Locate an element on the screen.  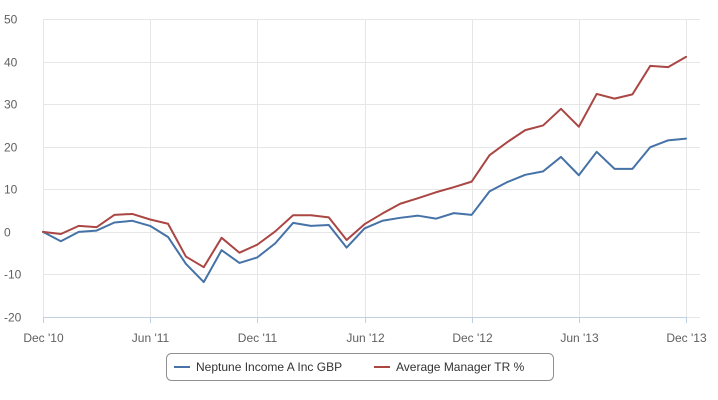
x-tick-label: Dec '10 is located at coordinates (43, 338).